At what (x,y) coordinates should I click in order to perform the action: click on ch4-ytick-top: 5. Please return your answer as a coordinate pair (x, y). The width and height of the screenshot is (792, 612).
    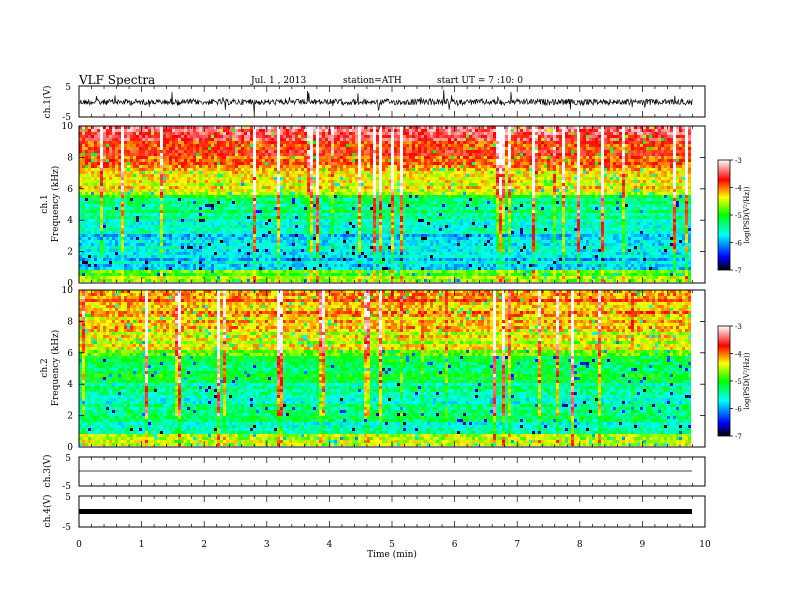
    Looking at the image, I should click on (68, 498).